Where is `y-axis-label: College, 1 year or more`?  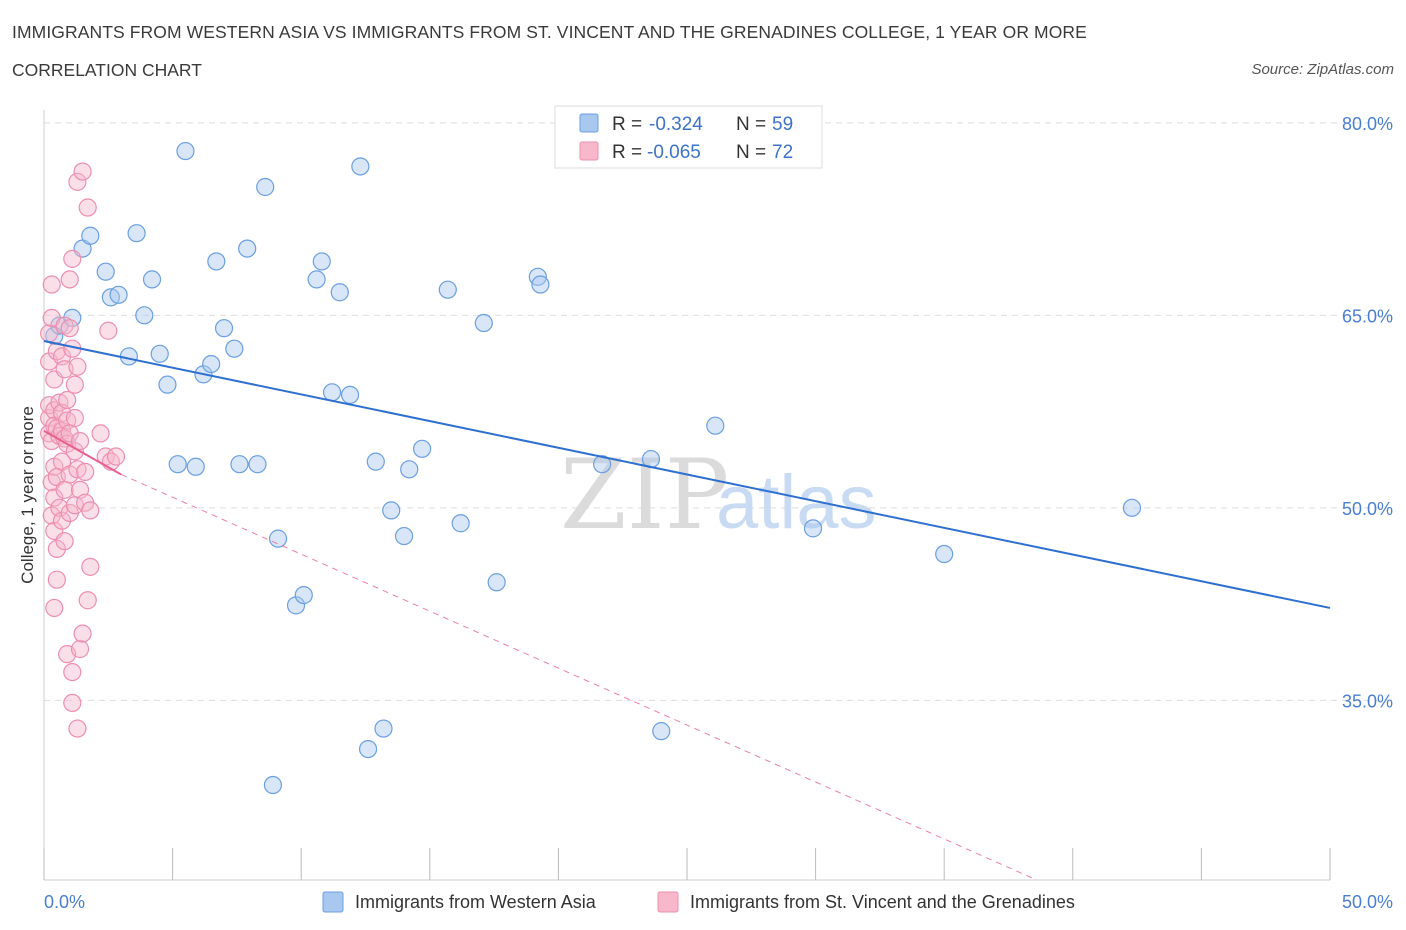 y-axis-label: College, 1 year or more is located at coordinates (27, 495).